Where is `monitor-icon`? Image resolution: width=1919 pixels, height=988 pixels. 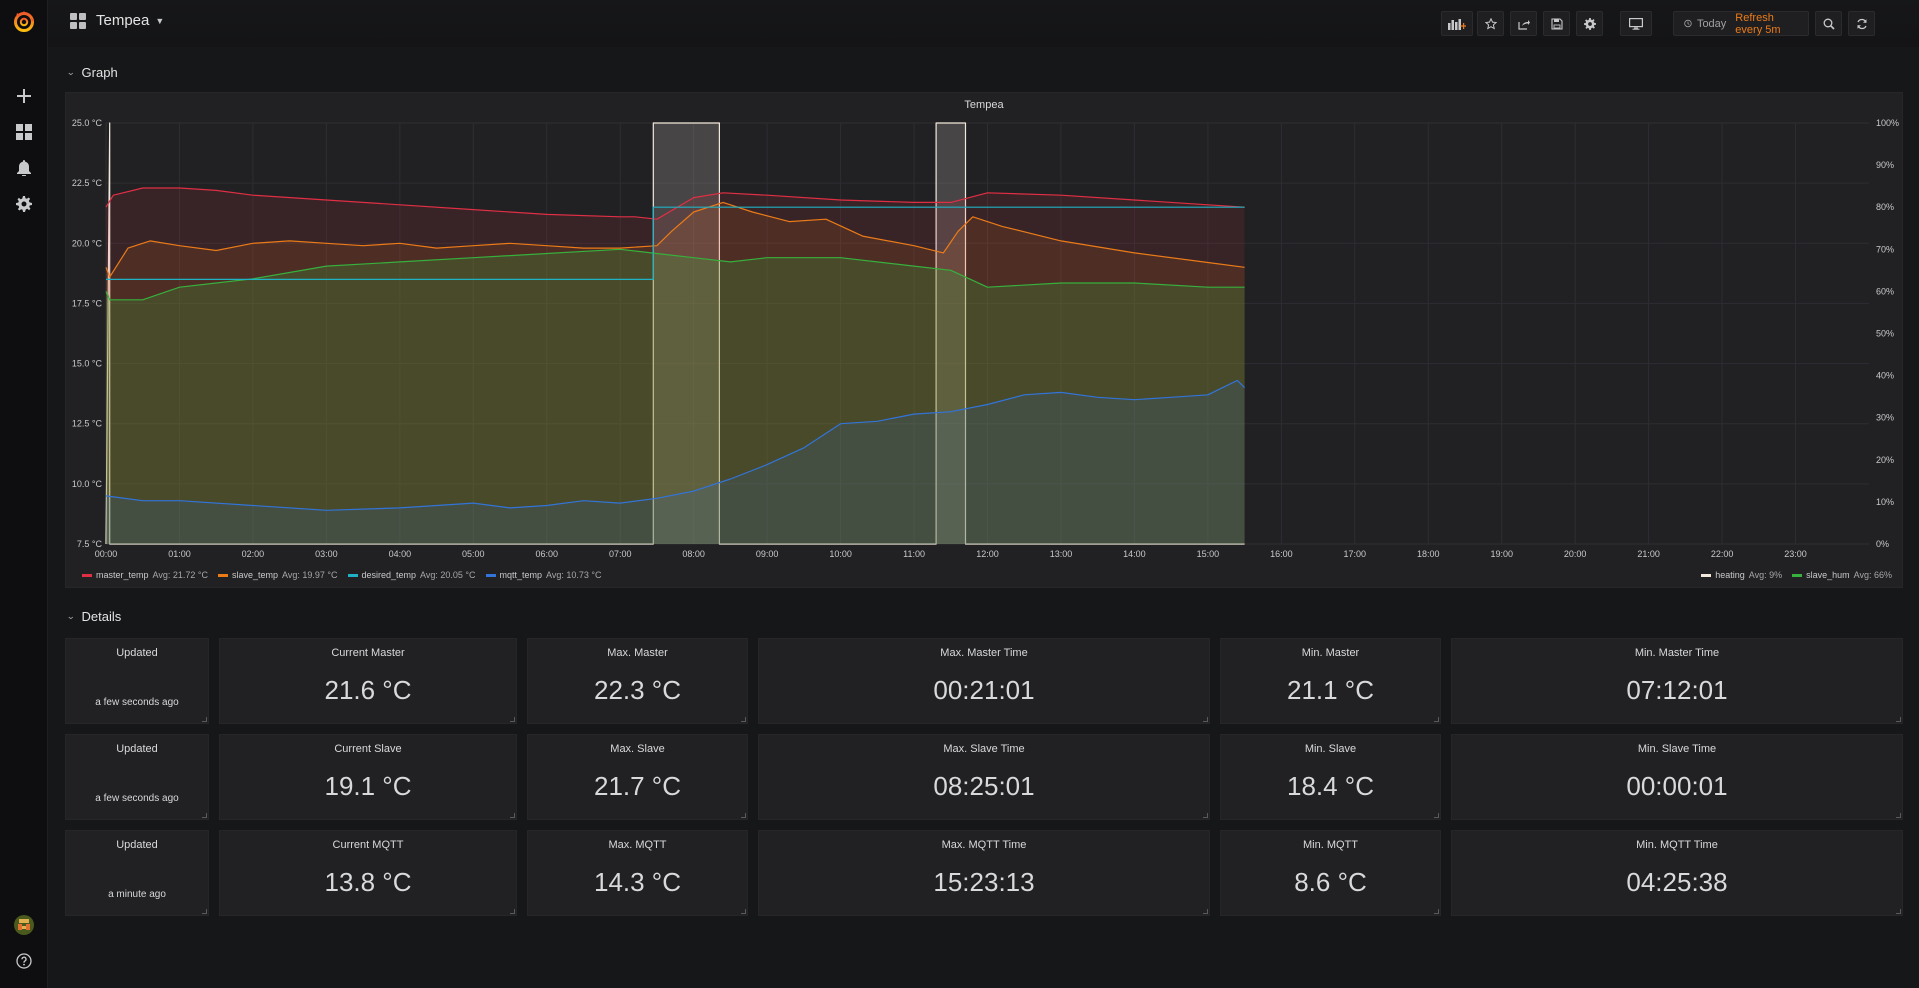
monitor-icon is located at coordinates (1636, 23).